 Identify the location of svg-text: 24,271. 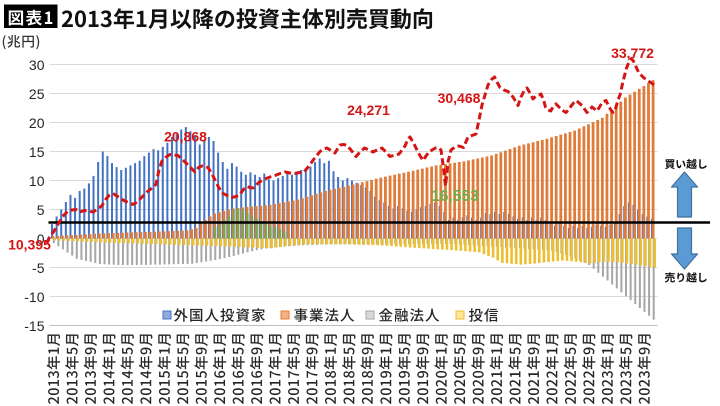
(368, 110).